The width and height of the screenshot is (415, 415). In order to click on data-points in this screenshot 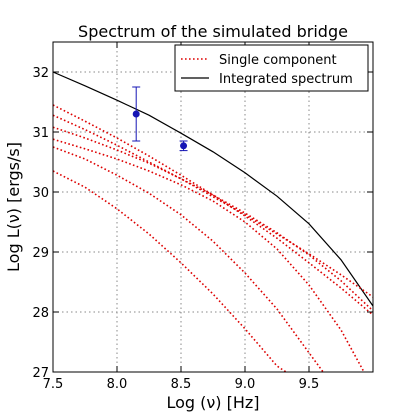, I will do `click(160, 119)`.